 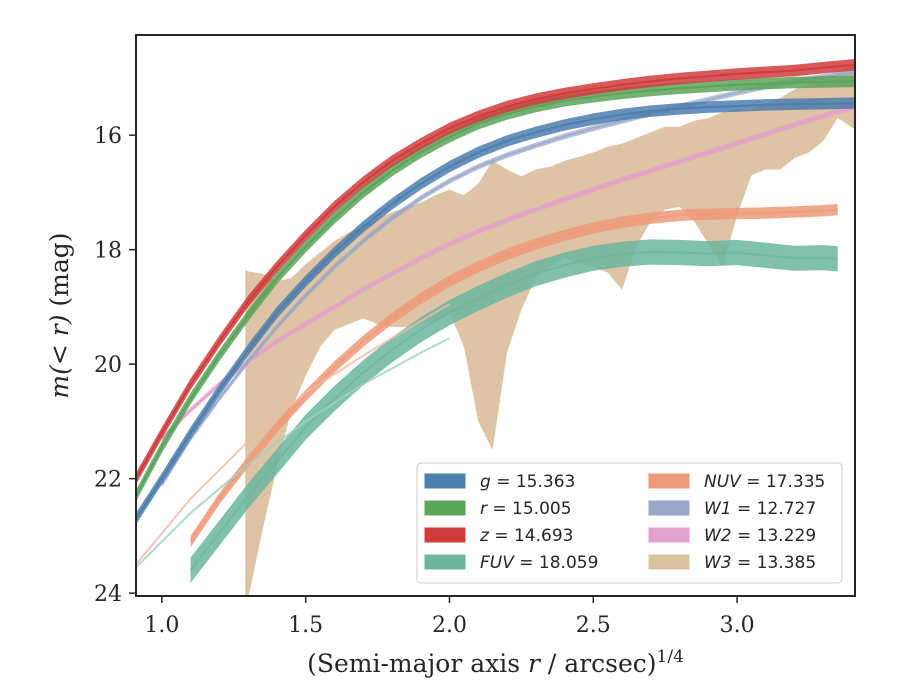 What do you see at coordinates (764, 482) in the screenshot?
I see `legend-label-nuv: NUV = 17.335` at bounding box center [764, 482].